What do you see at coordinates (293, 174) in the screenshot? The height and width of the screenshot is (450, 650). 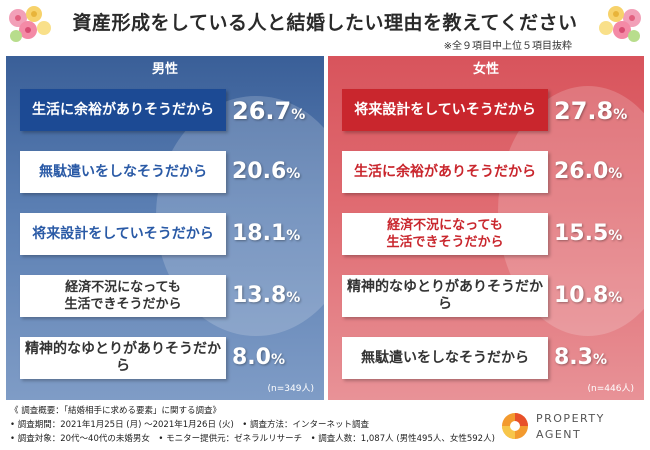 I see `male-rank-2-unit: %` at bounding box center [293, 174].